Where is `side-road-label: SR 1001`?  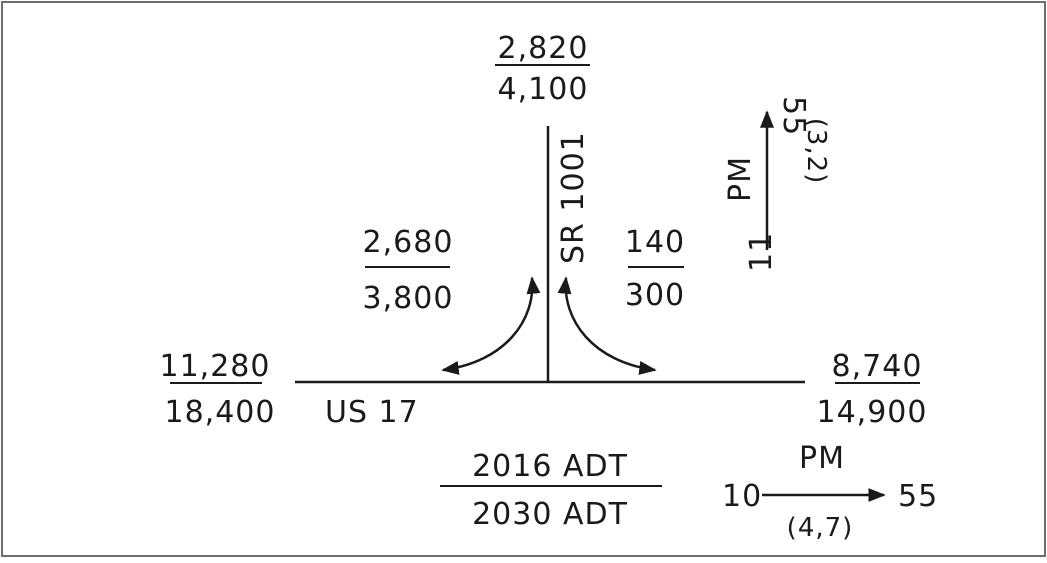
side-road-label: SR 1001 is located at coordinates (573, 197).